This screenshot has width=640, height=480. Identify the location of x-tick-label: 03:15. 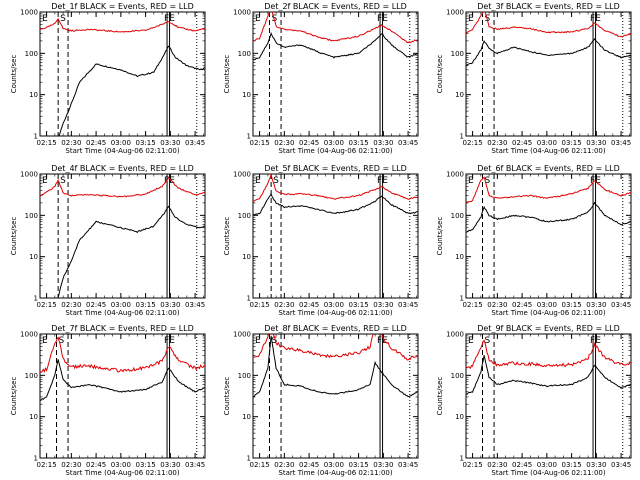
(146, 305).